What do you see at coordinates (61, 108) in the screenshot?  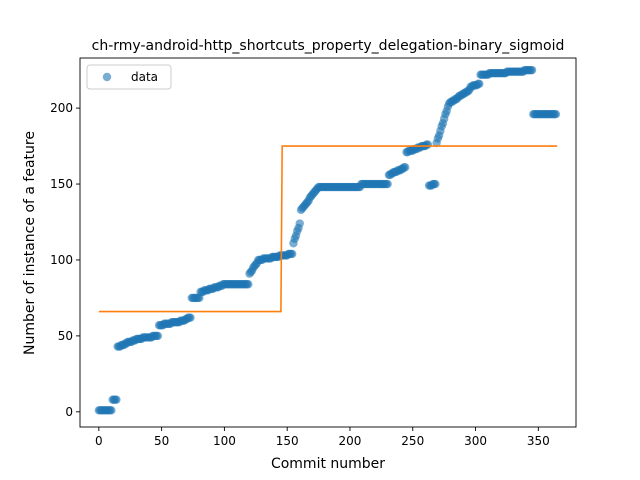 I see `y-tick-label: 200` at bounding box center [61, 108].